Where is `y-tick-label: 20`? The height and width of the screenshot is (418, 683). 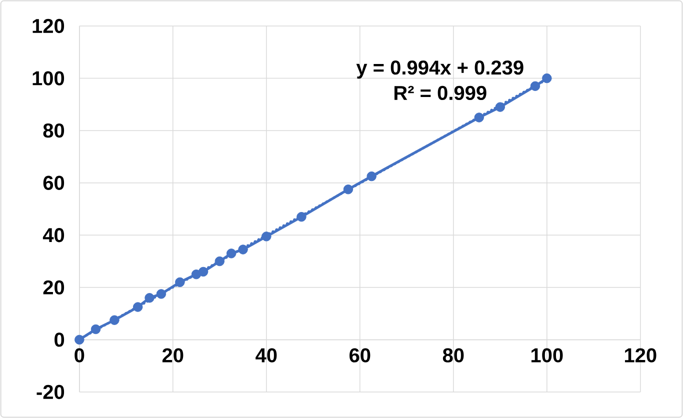
y-tick-label: 20 is located at coordinates (53, 287).